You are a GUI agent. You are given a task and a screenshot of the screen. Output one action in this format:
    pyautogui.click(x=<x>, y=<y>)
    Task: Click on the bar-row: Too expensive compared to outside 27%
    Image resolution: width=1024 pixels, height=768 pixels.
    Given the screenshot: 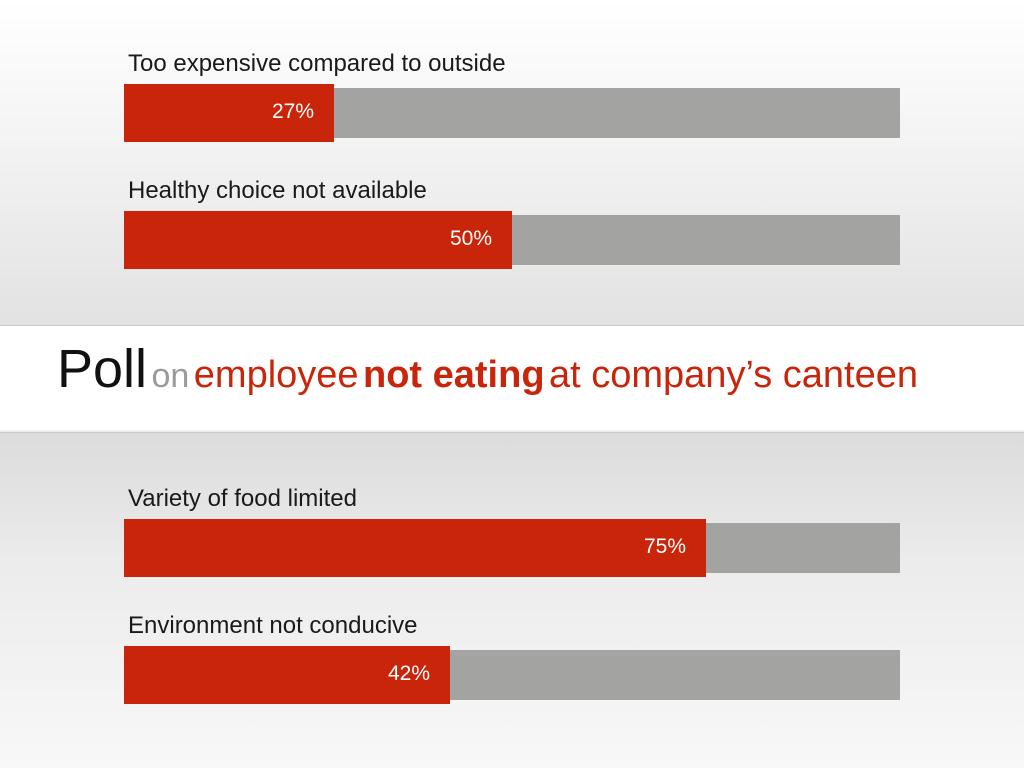 What is the action you would take?
    pyautogui.click(x=512, y=100)
    